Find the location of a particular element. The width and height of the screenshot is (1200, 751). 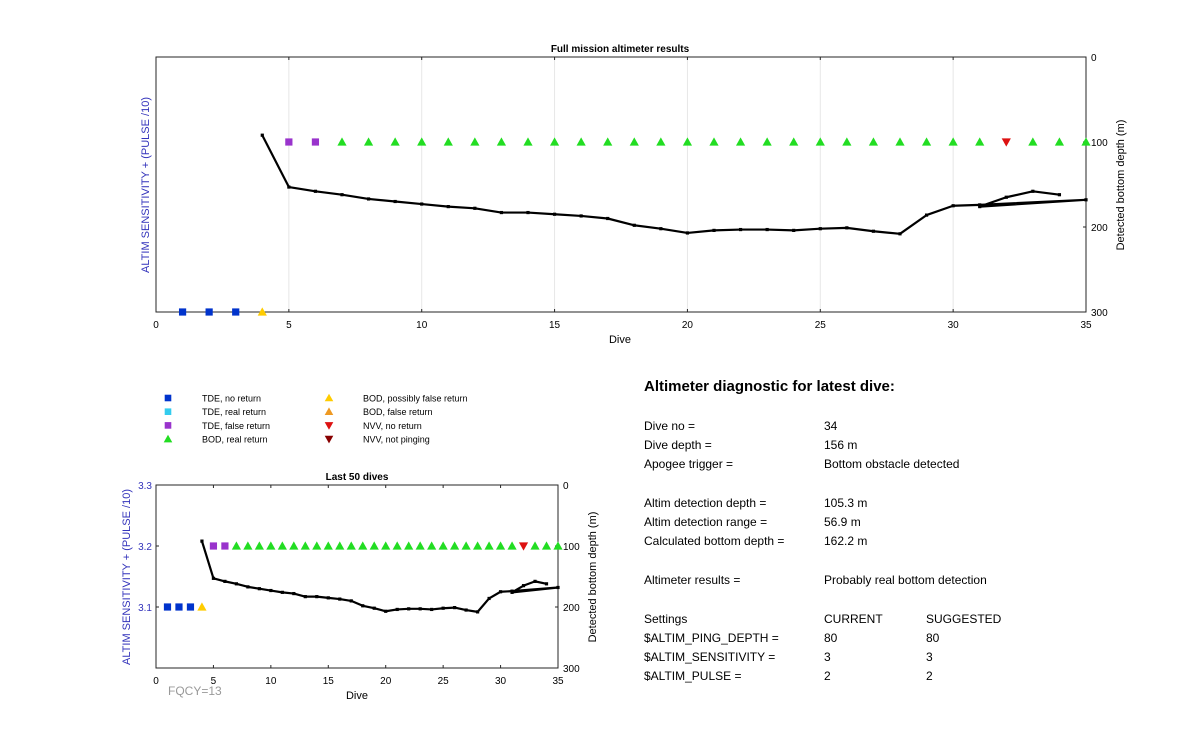

depth-line is located at coordinates (674, 184).